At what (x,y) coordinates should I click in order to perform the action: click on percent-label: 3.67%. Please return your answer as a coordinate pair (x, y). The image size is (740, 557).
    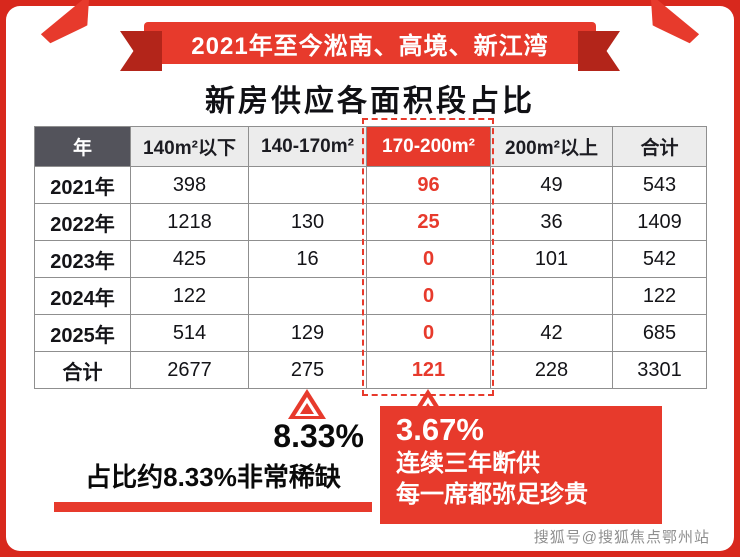
    Looking at the image, I should click on (440, 429).